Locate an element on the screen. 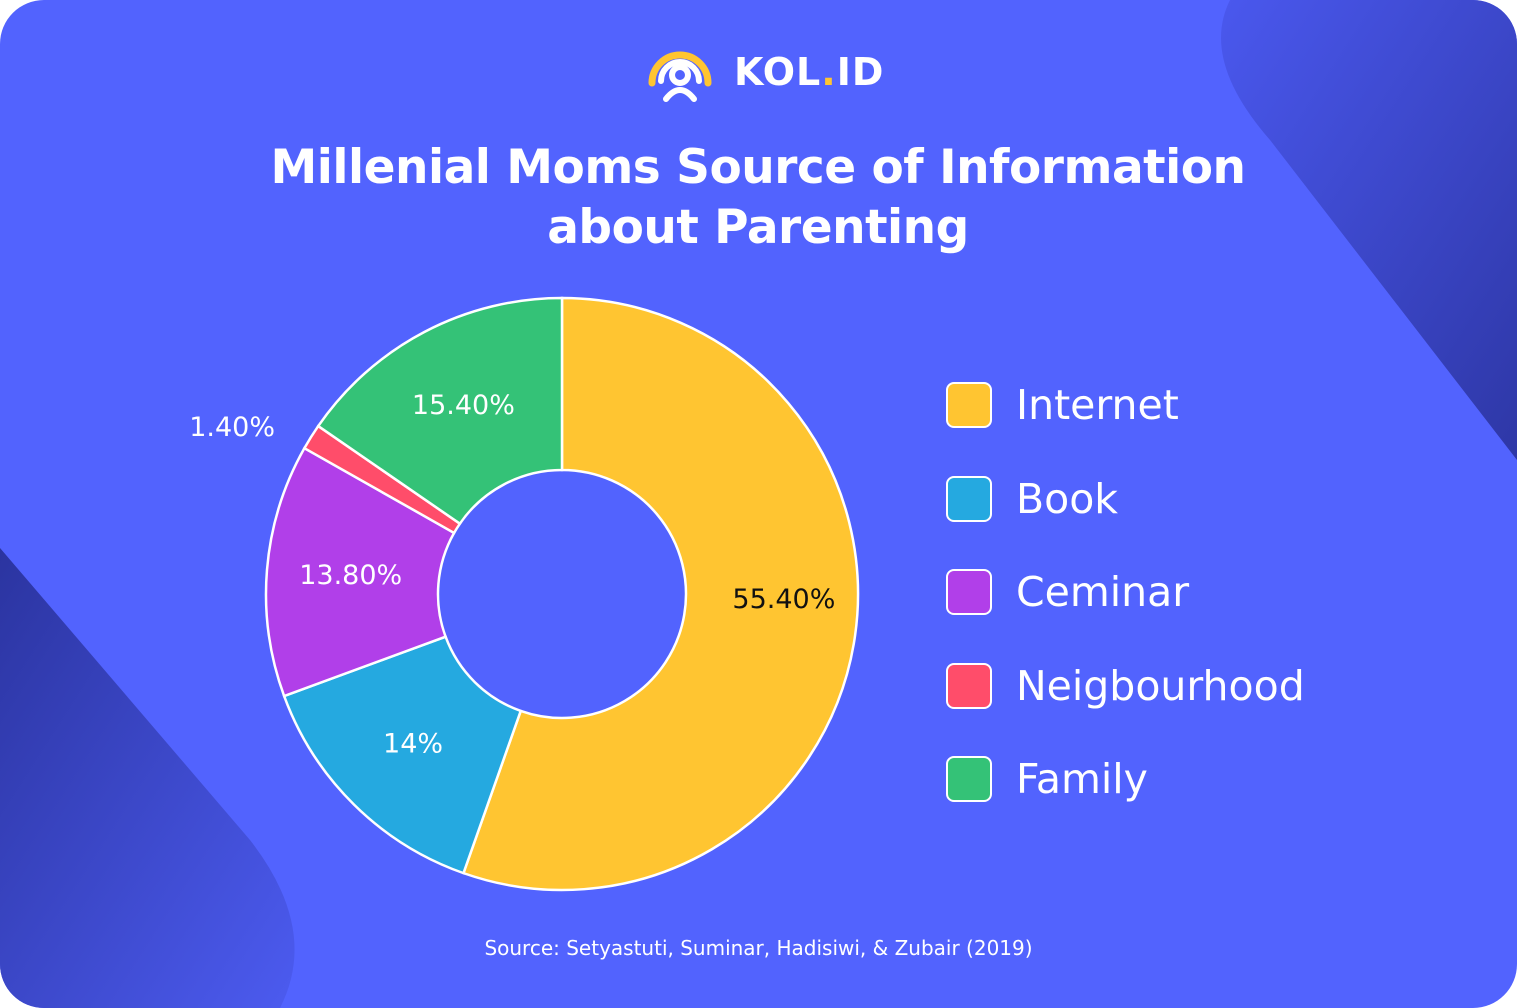 The height and width of the screenshot is (1008, 1517). legend-item-internet: Internet is located at coordinates (1125, 405).